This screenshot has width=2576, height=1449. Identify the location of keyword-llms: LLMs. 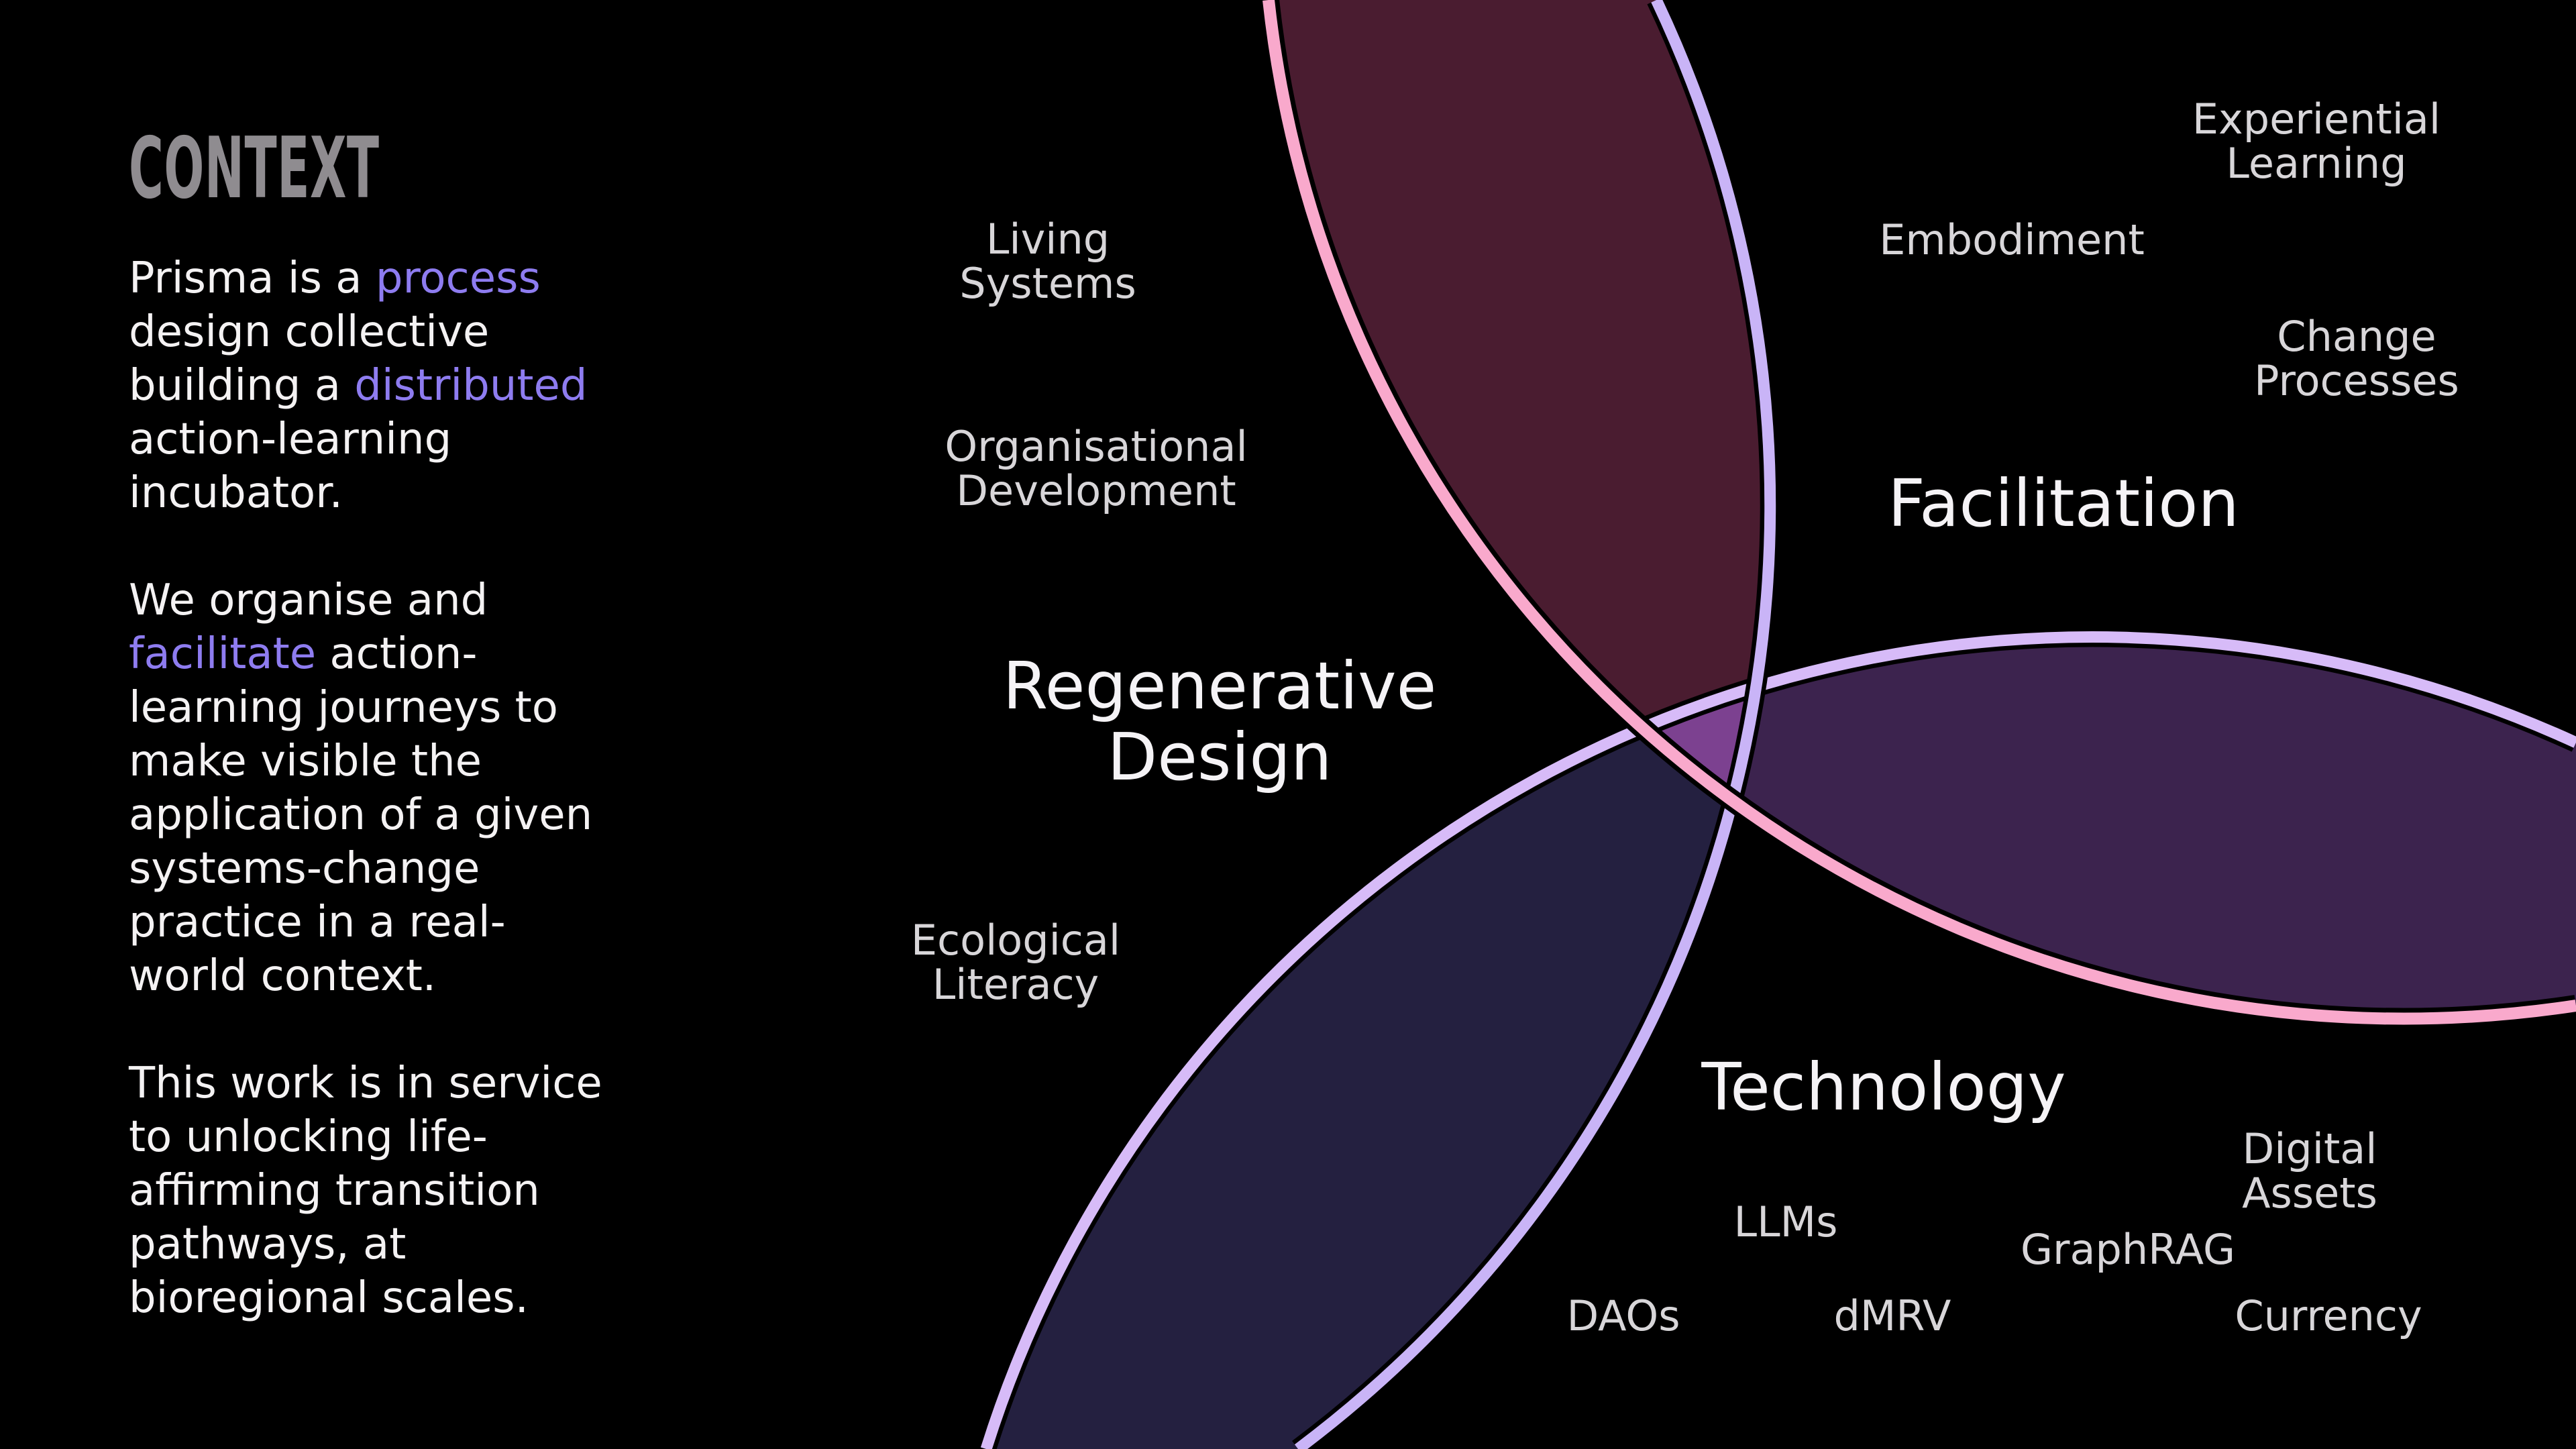
(1785, 1221).